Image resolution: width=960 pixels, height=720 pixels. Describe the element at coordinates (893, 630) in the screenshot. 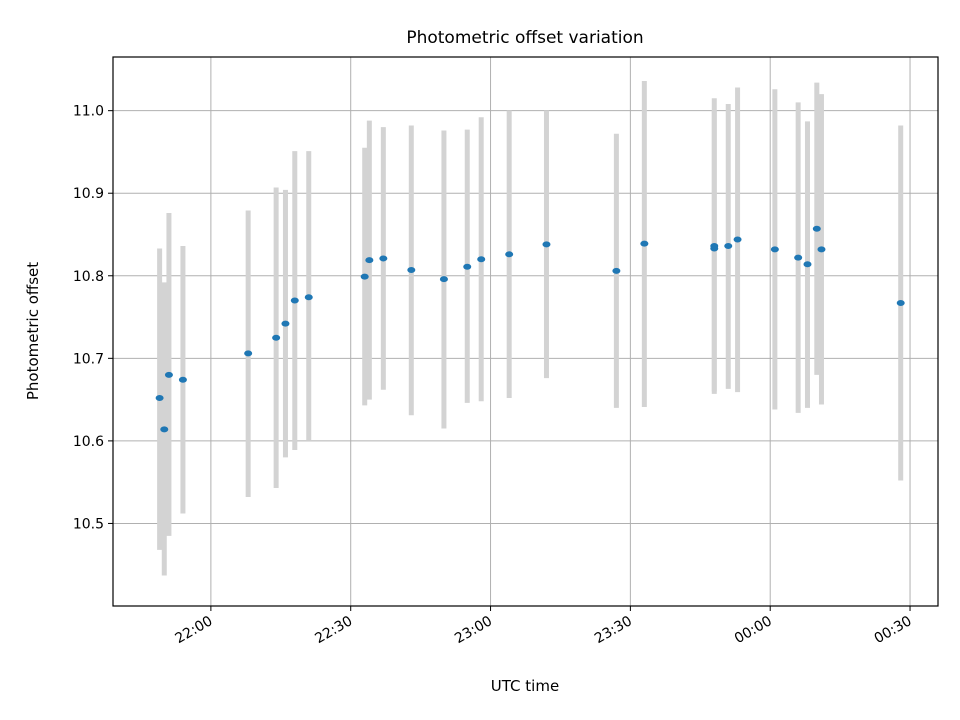

I see `x-tick-label: 00:30` at that location.